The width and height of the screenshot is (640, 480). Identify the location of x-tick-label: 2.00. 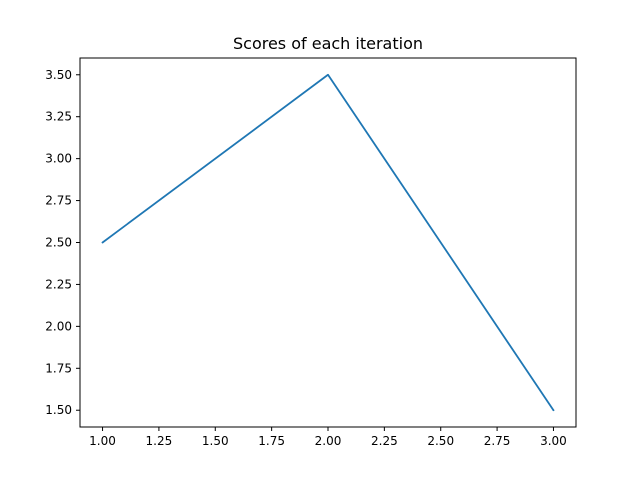
(328, 441).